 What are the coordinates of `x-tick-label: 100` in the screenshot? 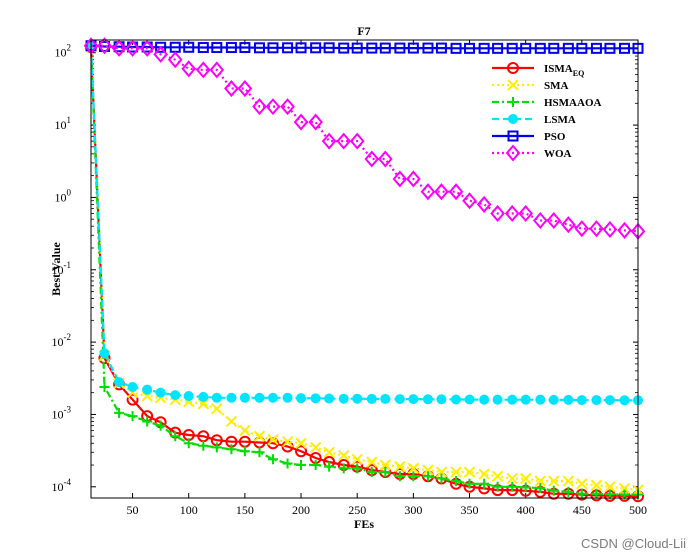 It's located at (189, 510).